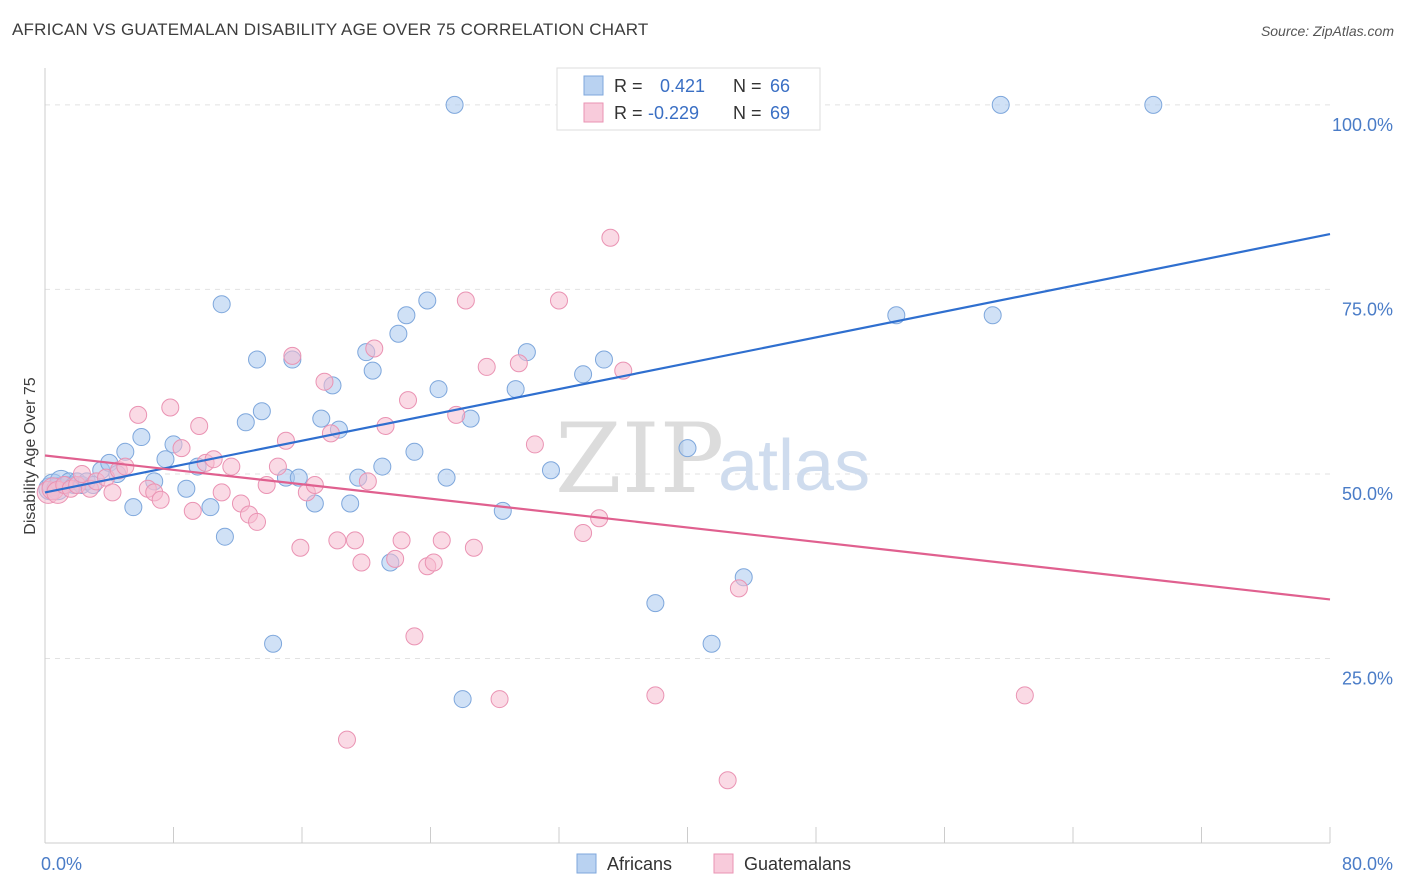 Image resolution: width=1406 pixels, height=892 pixels. What do you see at coordinates (61, 864) in the screenshot?
I see `x-tick-label: 0.0%` at bounding box center [61, 864].